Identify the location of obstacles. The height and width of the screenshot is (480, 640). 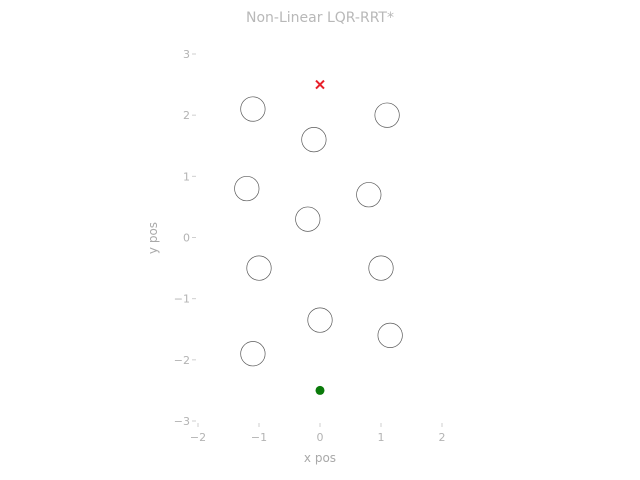
(318, 231).